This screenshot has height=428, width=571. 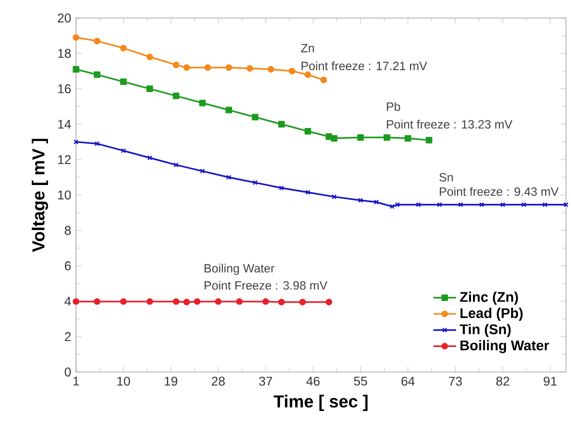 What do you see at coordinates (64, 18) in the screenshot?
I see `y-tick-label: 20` at bounding box center [64, 18].